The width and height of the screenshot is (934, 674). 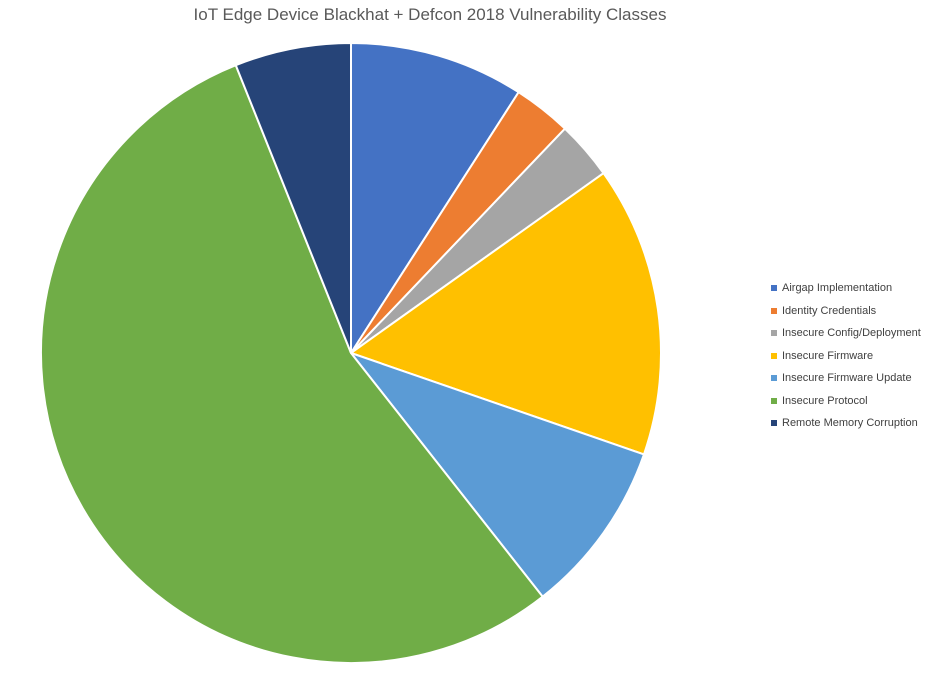 I want to click on legend-item-insecure-firmware-update: Insecure Firmware Update, so click(x=846, y=378).